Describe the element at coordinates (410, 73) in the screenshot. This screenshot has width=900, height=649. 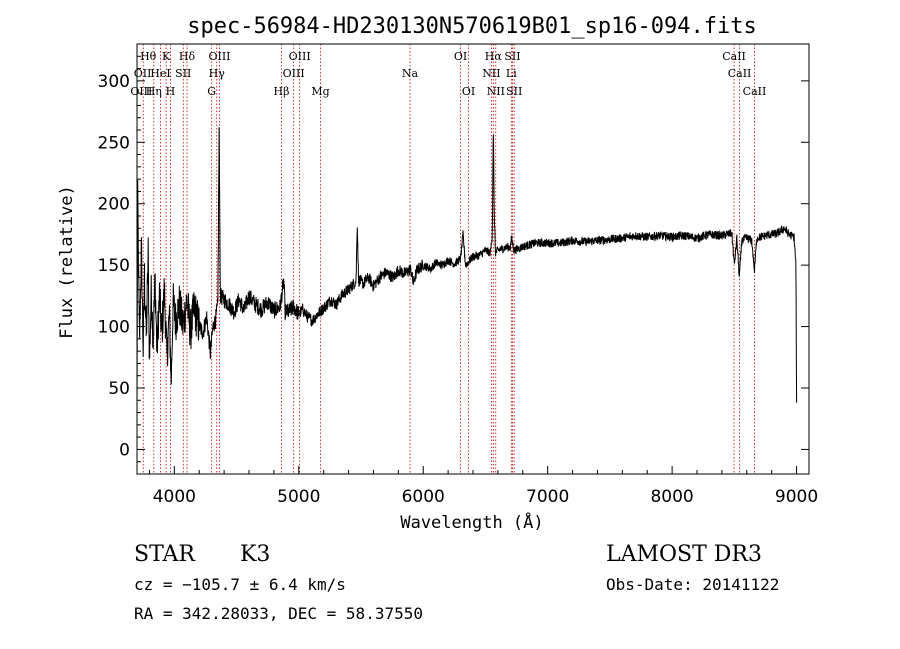
I see `line-label-row2-5: Na` at that location.